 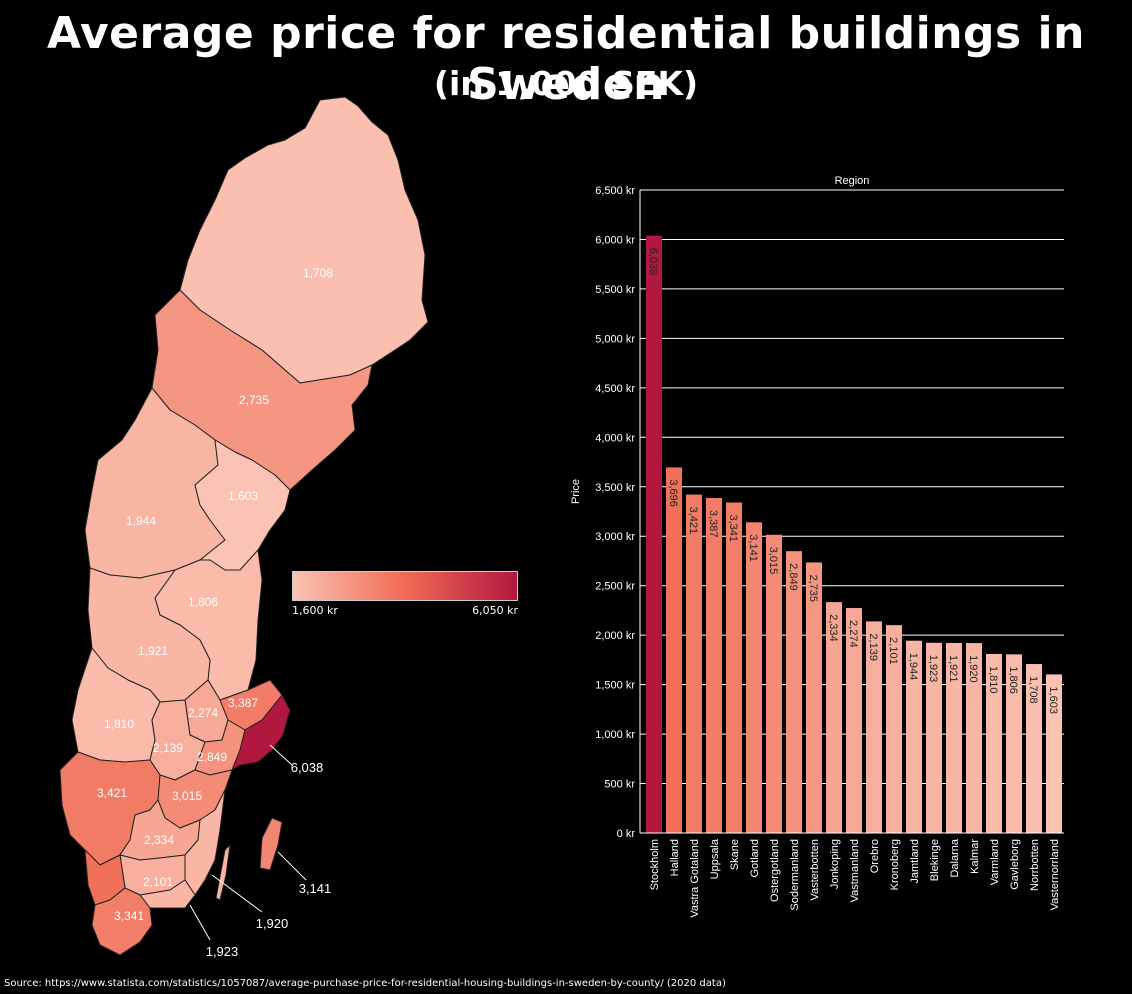 I want to click on y-tick-label: 1,000 kr, so click(x=615, y=735).